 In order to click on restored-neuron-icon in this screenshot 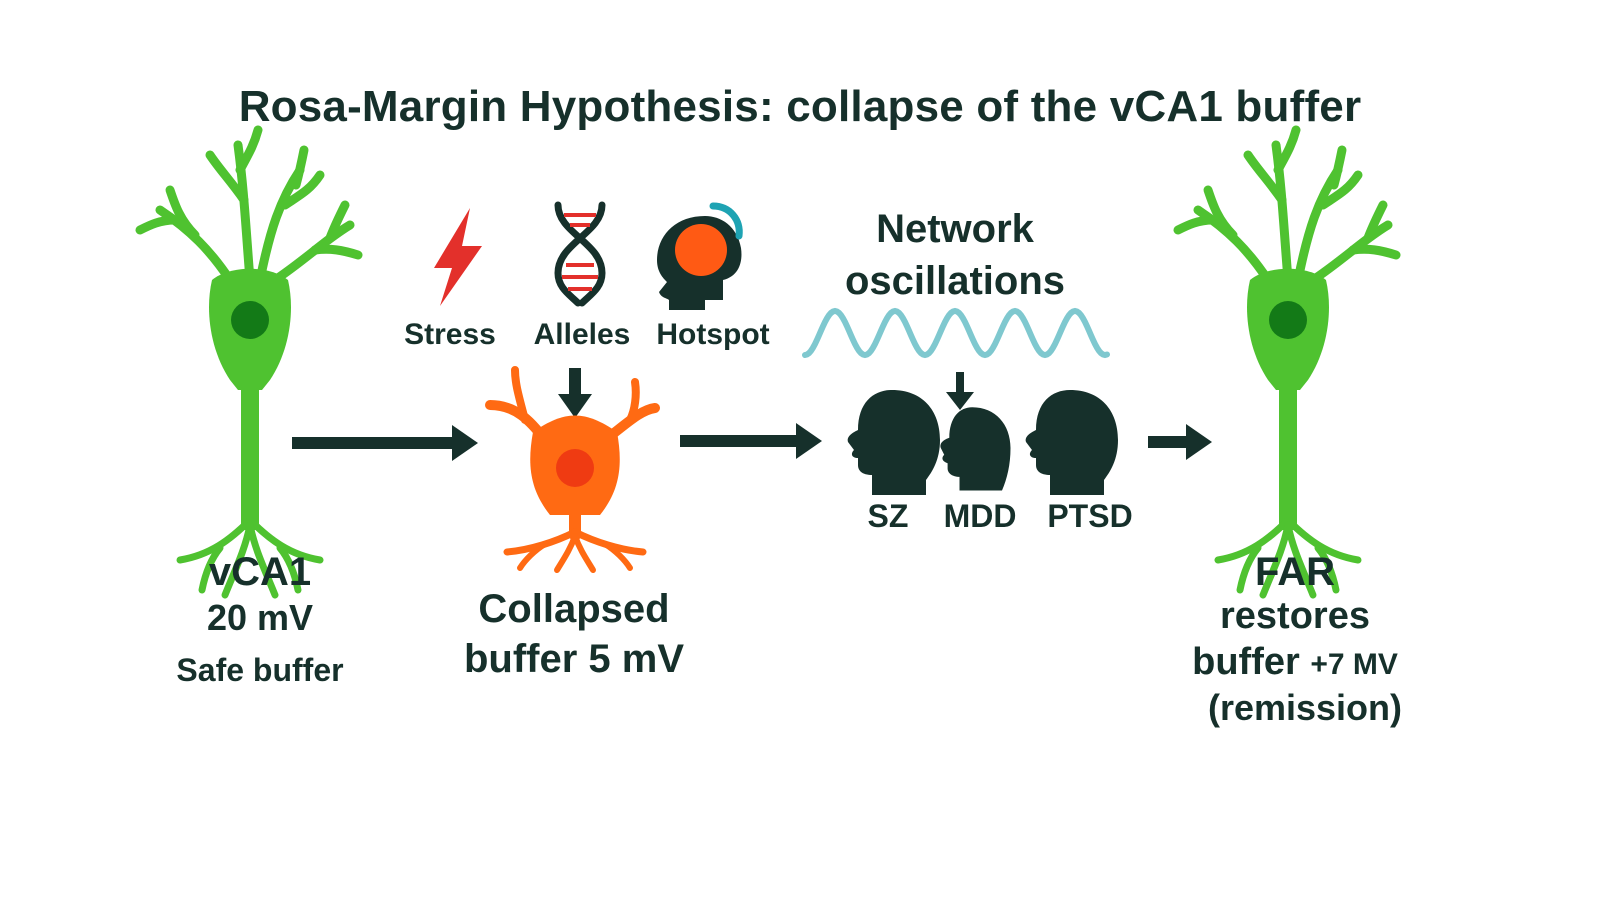, I will do `click(1287, 362)`.